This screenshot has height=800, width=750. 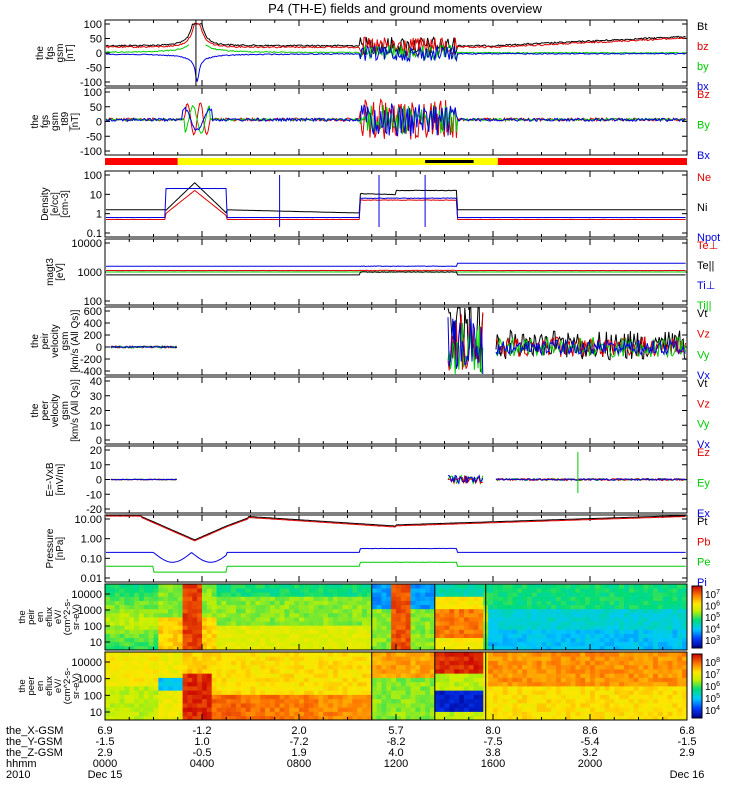 I want to click on legend-bt: Bt, so click(x=702, y=27).